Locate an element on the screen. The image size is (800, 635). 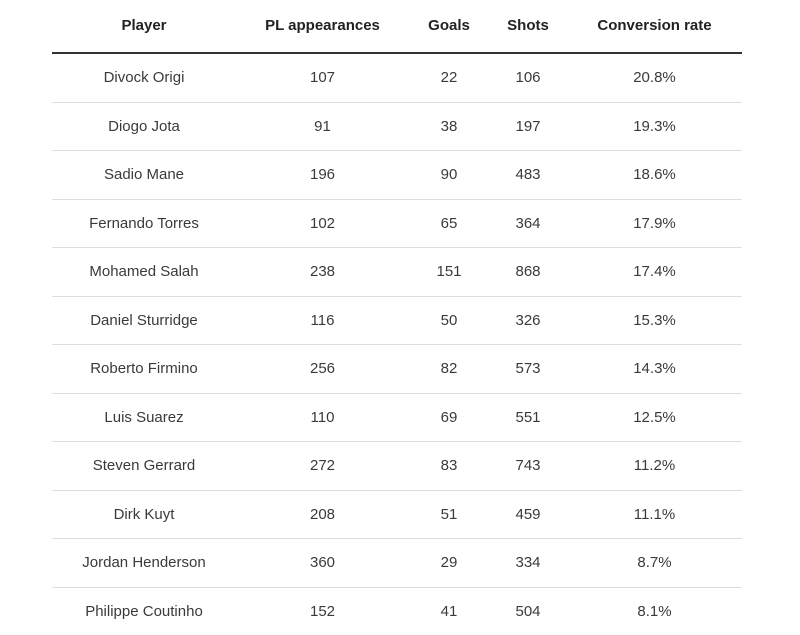
table-row: Mohamed Salah 238 151 868 17.4% is located at coordinates (397, 272).